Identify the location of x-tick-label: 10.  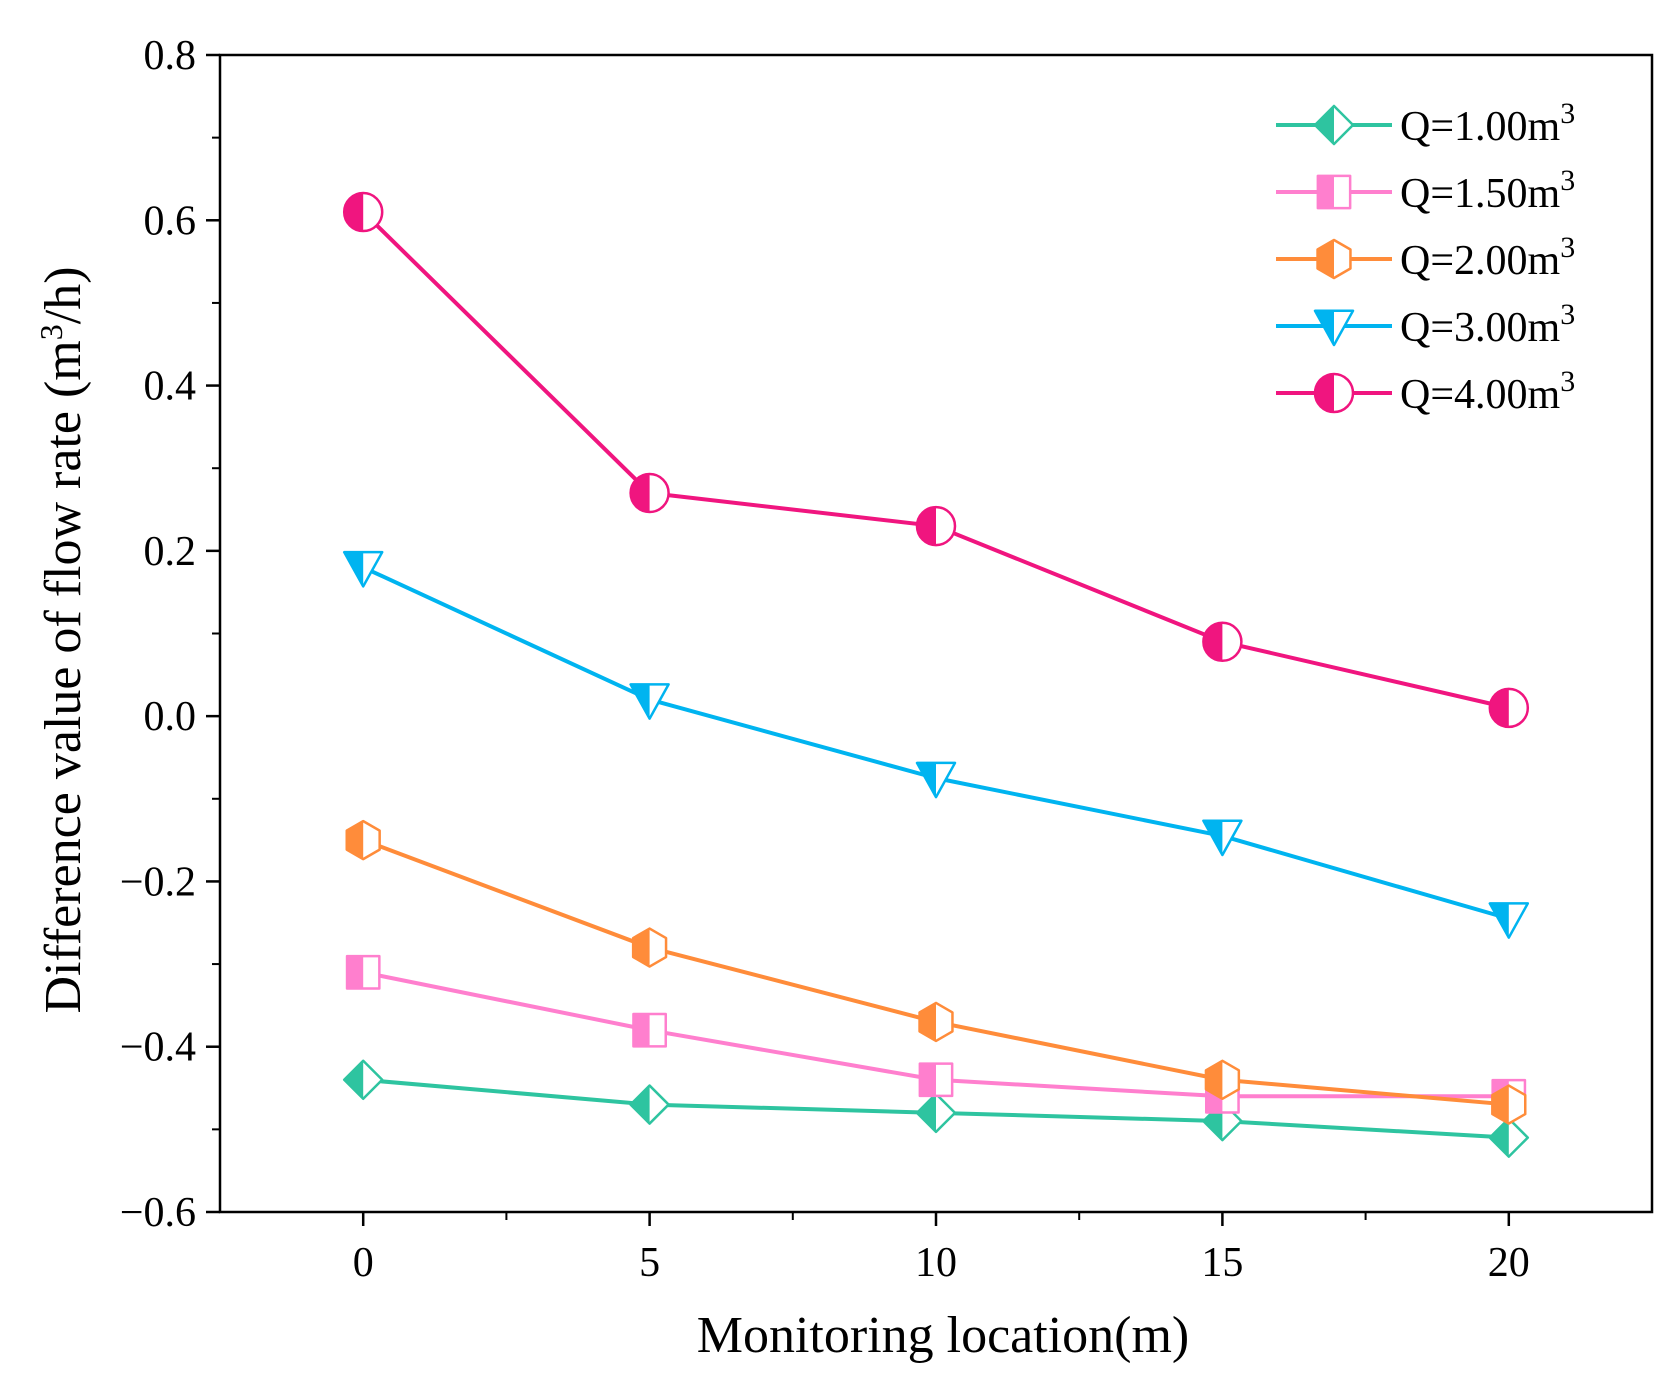
(936, 1263).